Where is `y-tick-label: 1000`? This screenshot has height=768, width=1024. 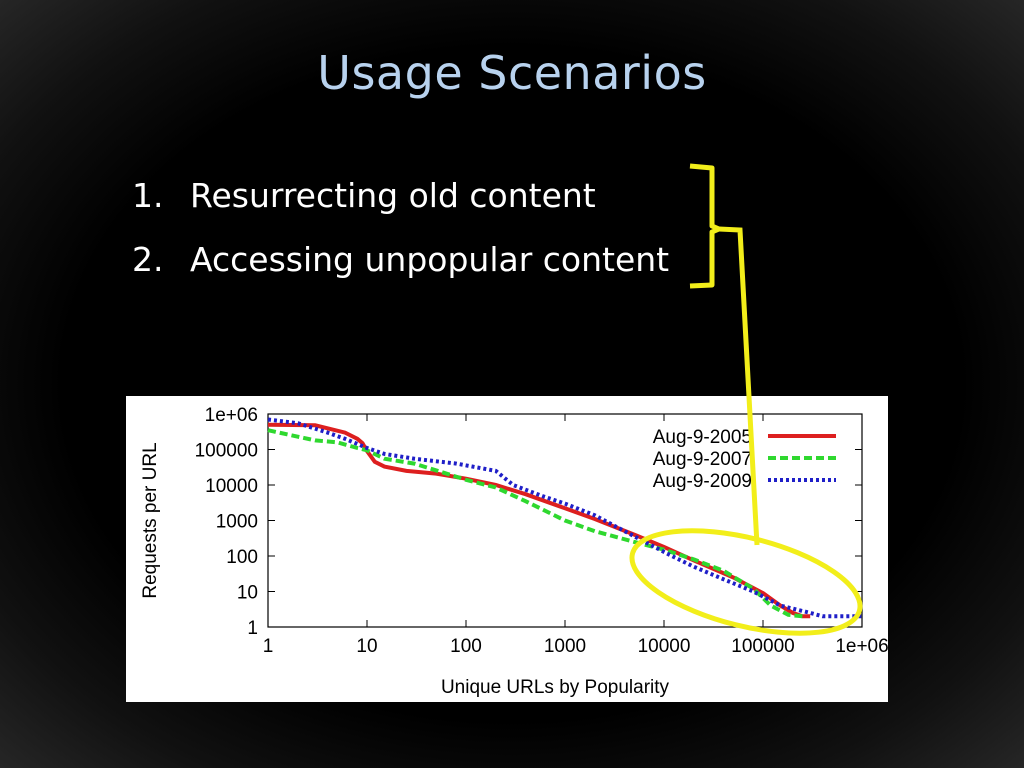
y-tick-label: 1000 is located at coordinates (237, 522).